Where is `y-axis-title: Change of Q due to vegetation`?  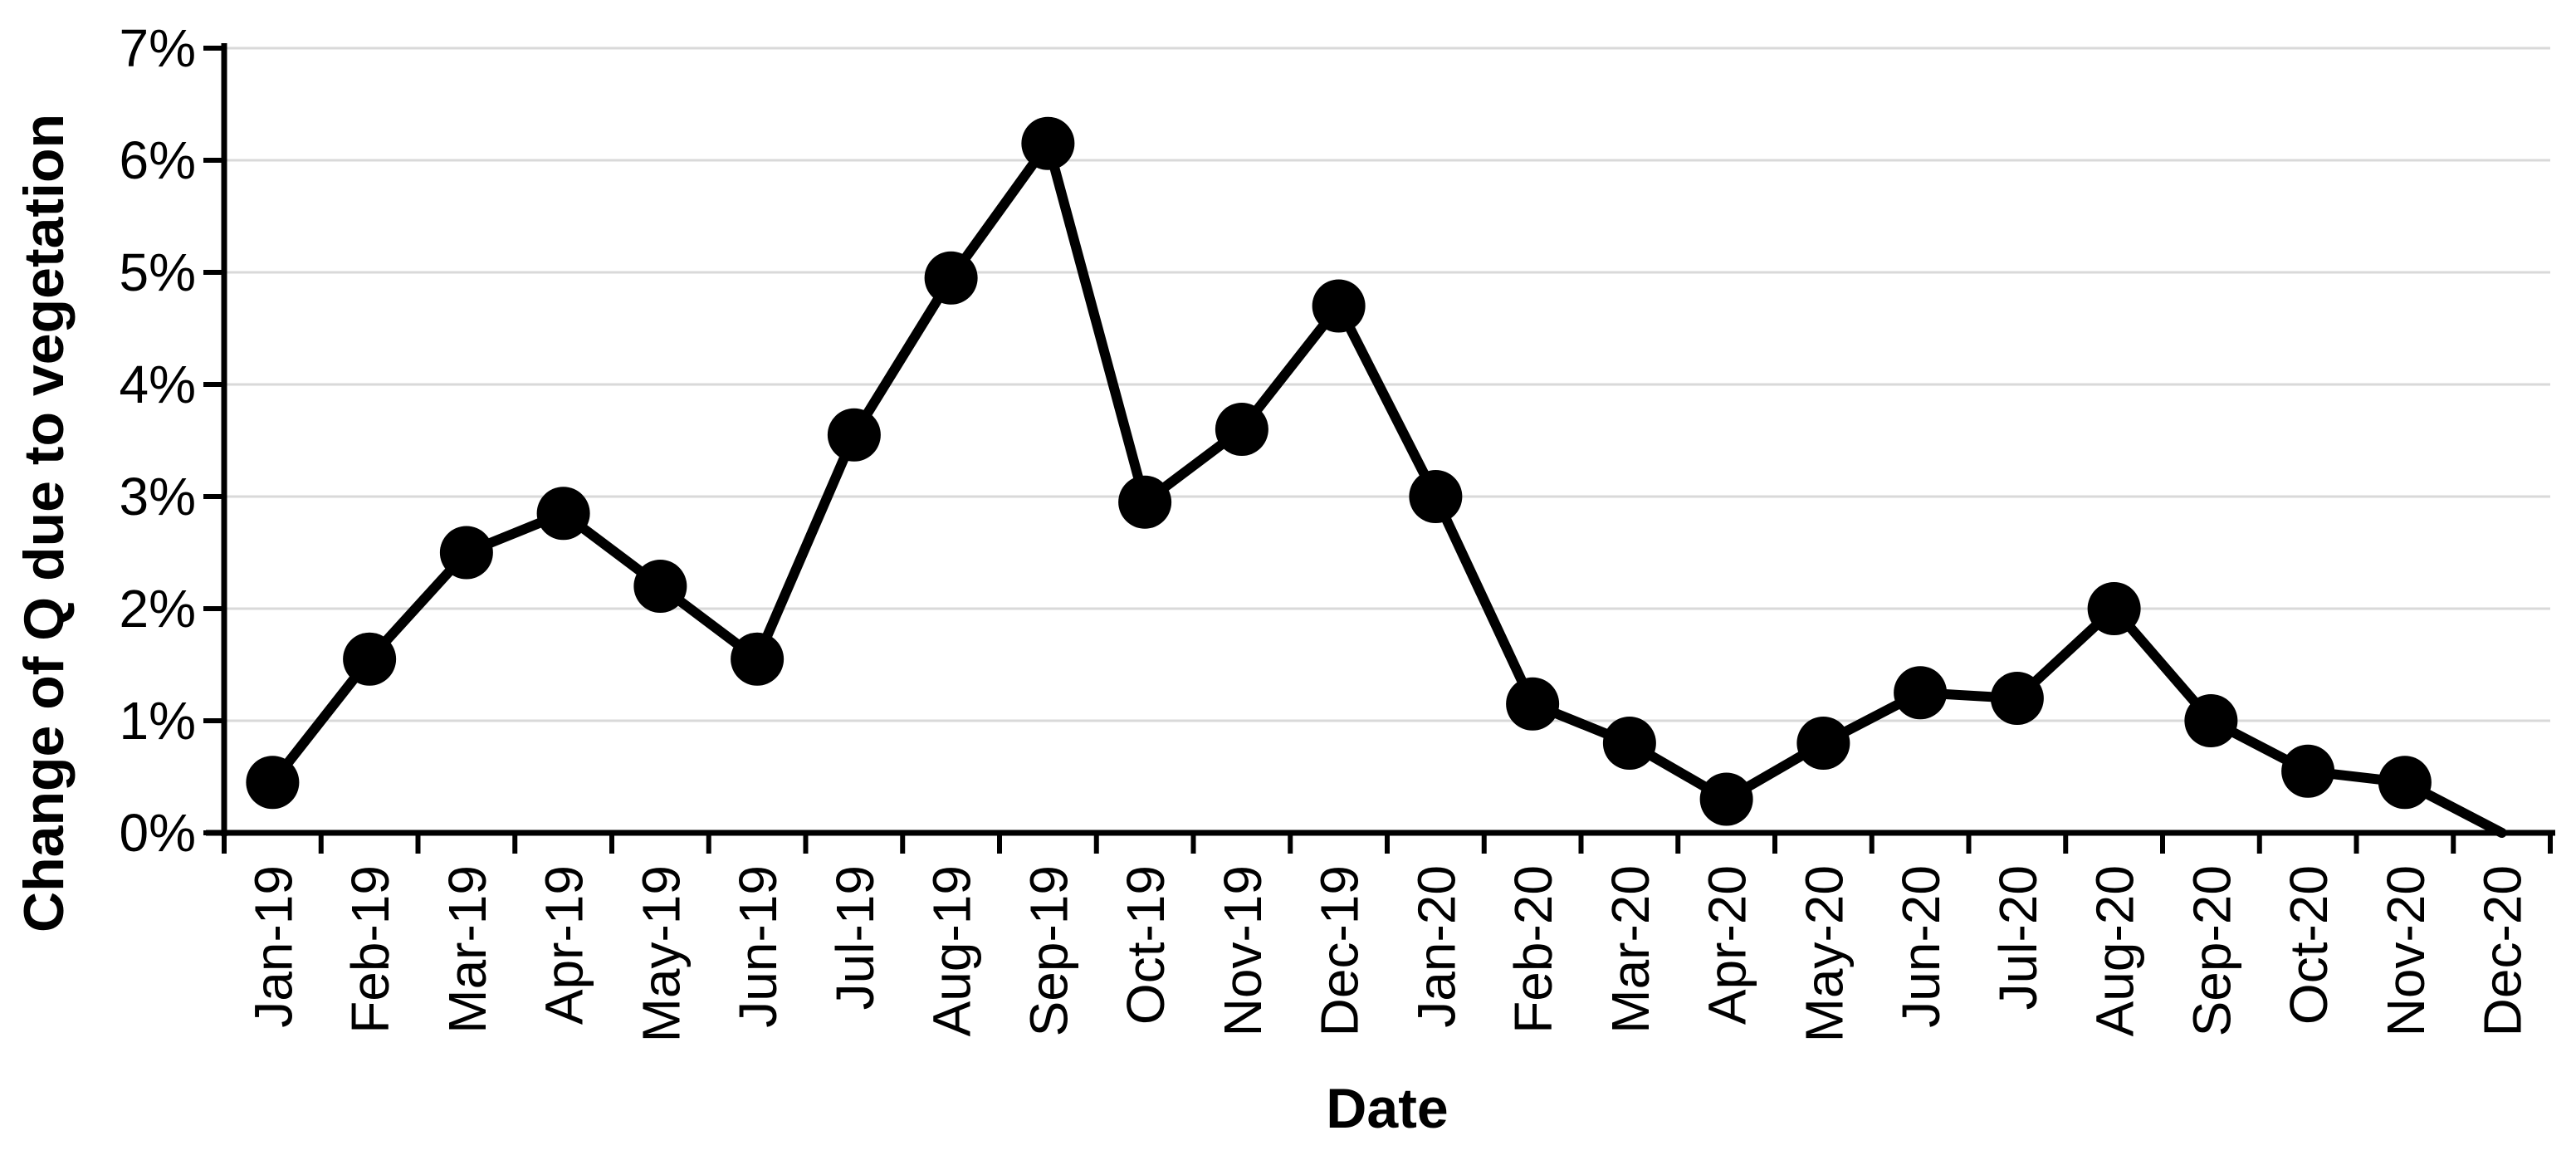 y-axis-title: Change of Q due to vegetation is located at coordinates (44, 523).